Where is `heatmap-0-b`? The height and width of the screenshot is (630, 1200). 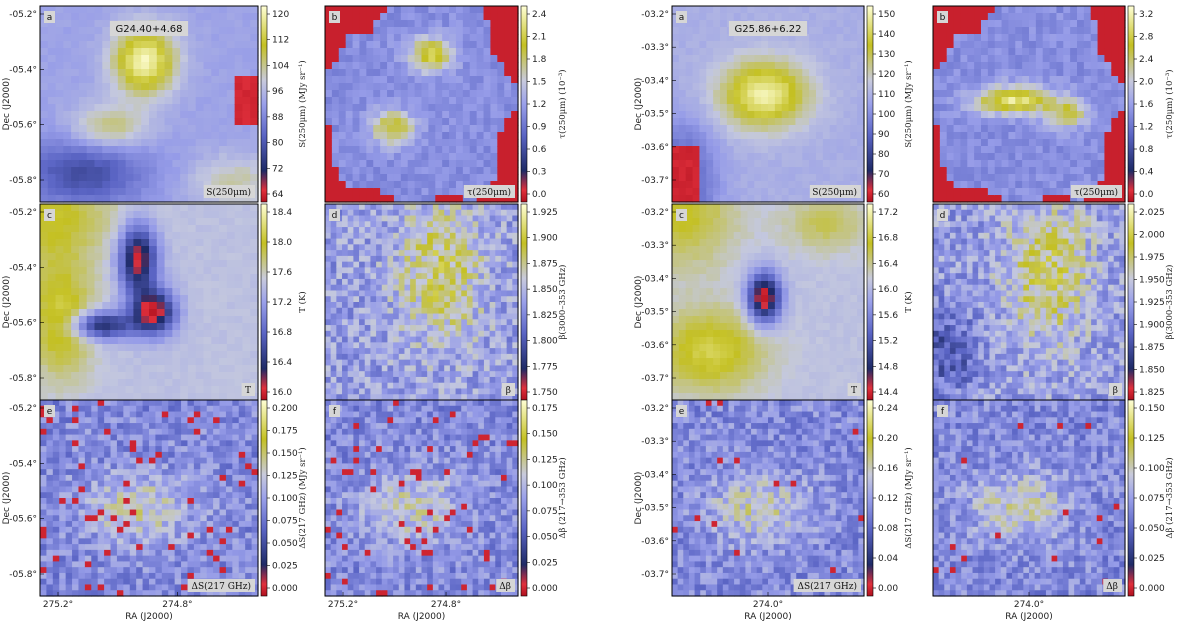 heatmap-0-b is located at coordinates (422, 104).